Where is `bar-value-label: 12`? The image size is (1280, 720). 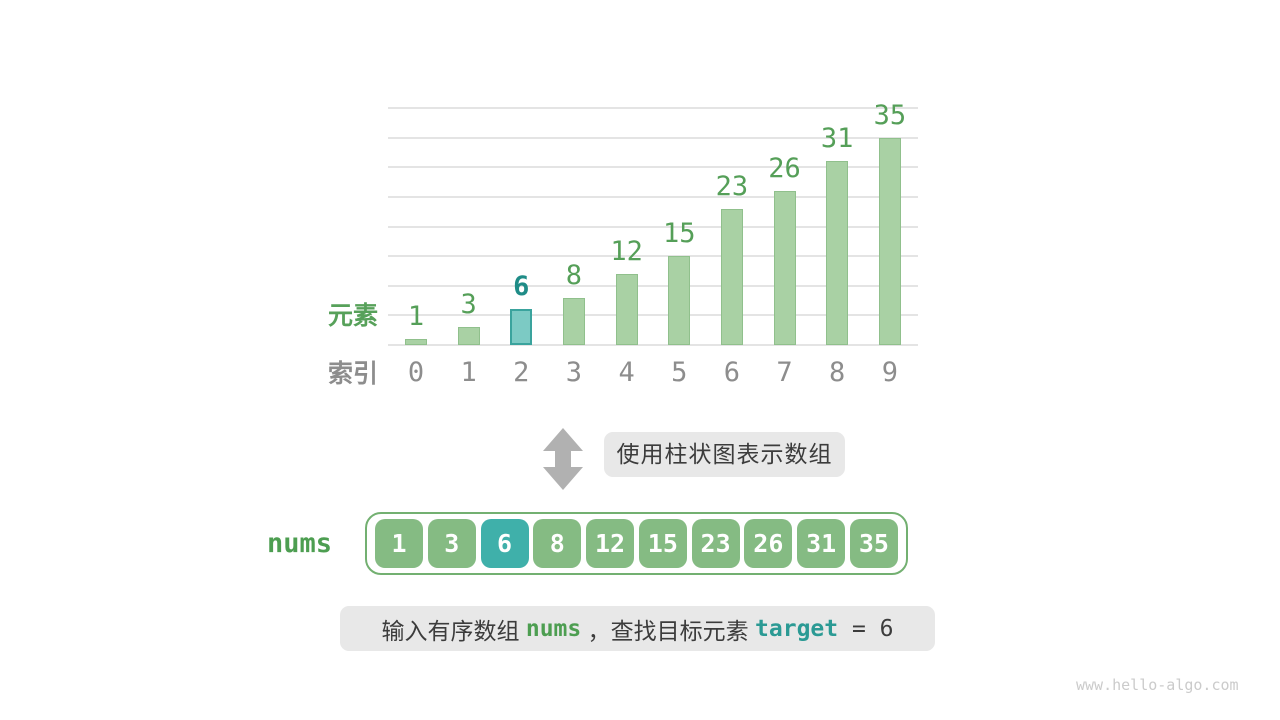
bar-value-label: 12 is located at coordinates (626, 251).